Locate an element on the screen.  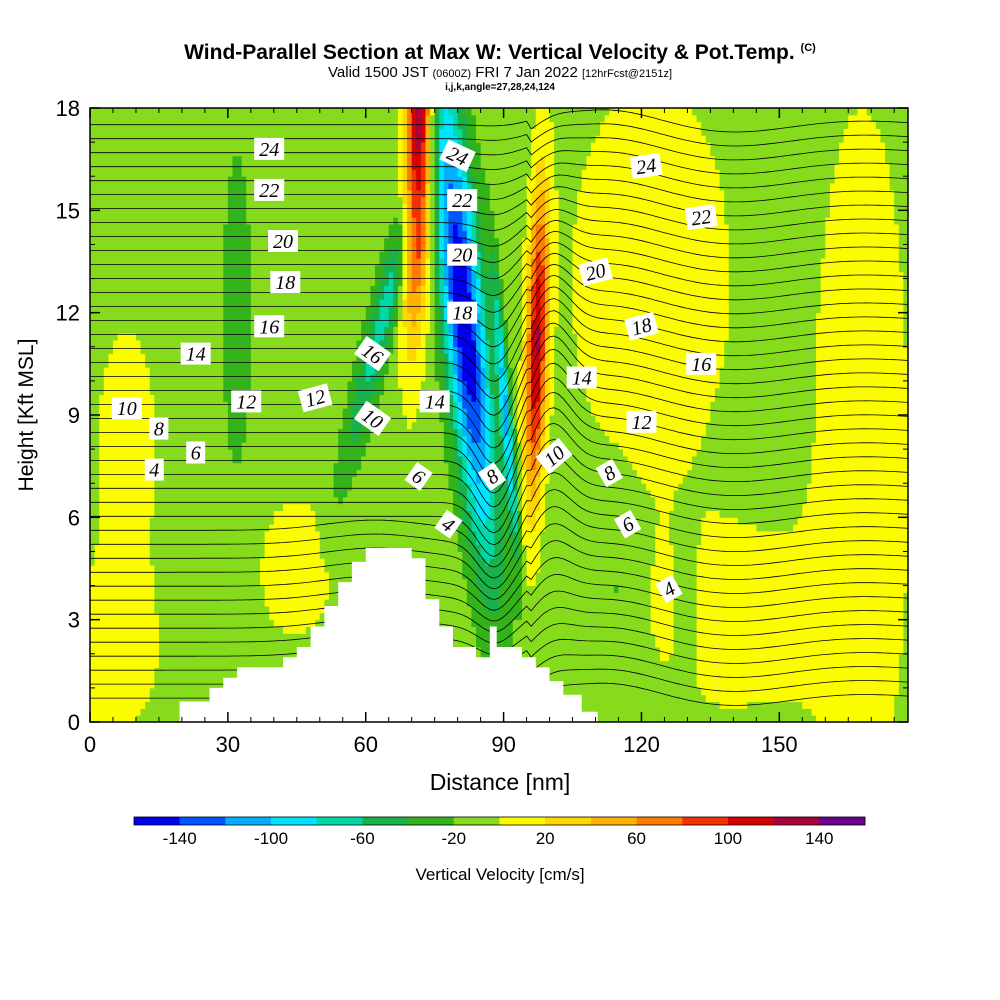
y-tick-label: 6 is located at coordinates (74, 517).